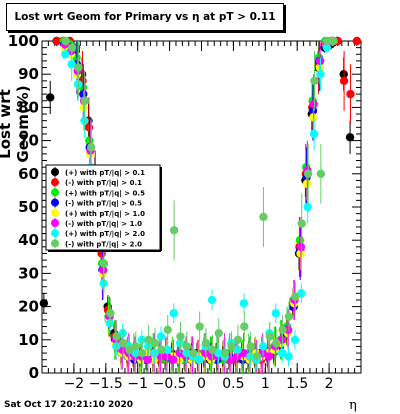 The width and height of the screenshot is (400, 414). Describe the element at coordinates (170, 384) in the screenshot. I see `x-tick-label: −0.5` at that location.